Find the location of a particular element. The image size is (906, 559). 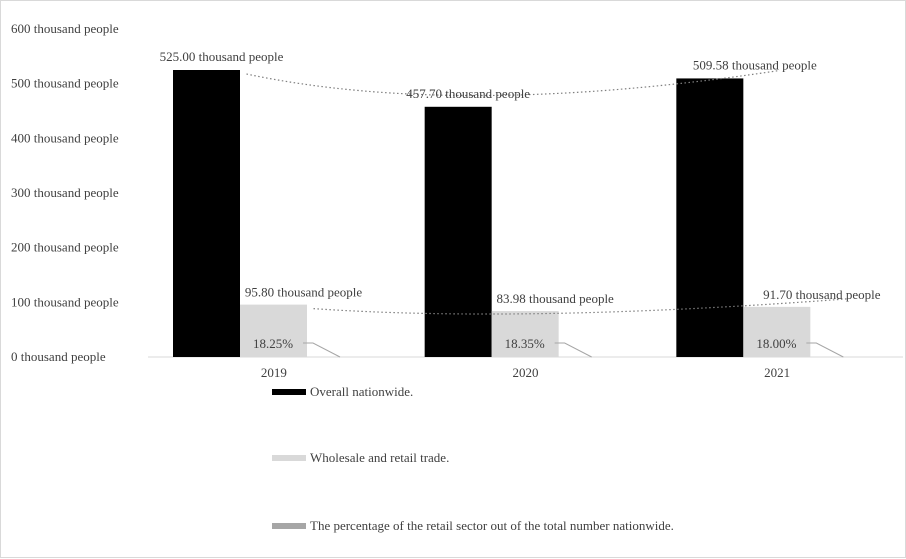

data-label-overall: 525.00 thousand people is located at coordinates (222, 56).